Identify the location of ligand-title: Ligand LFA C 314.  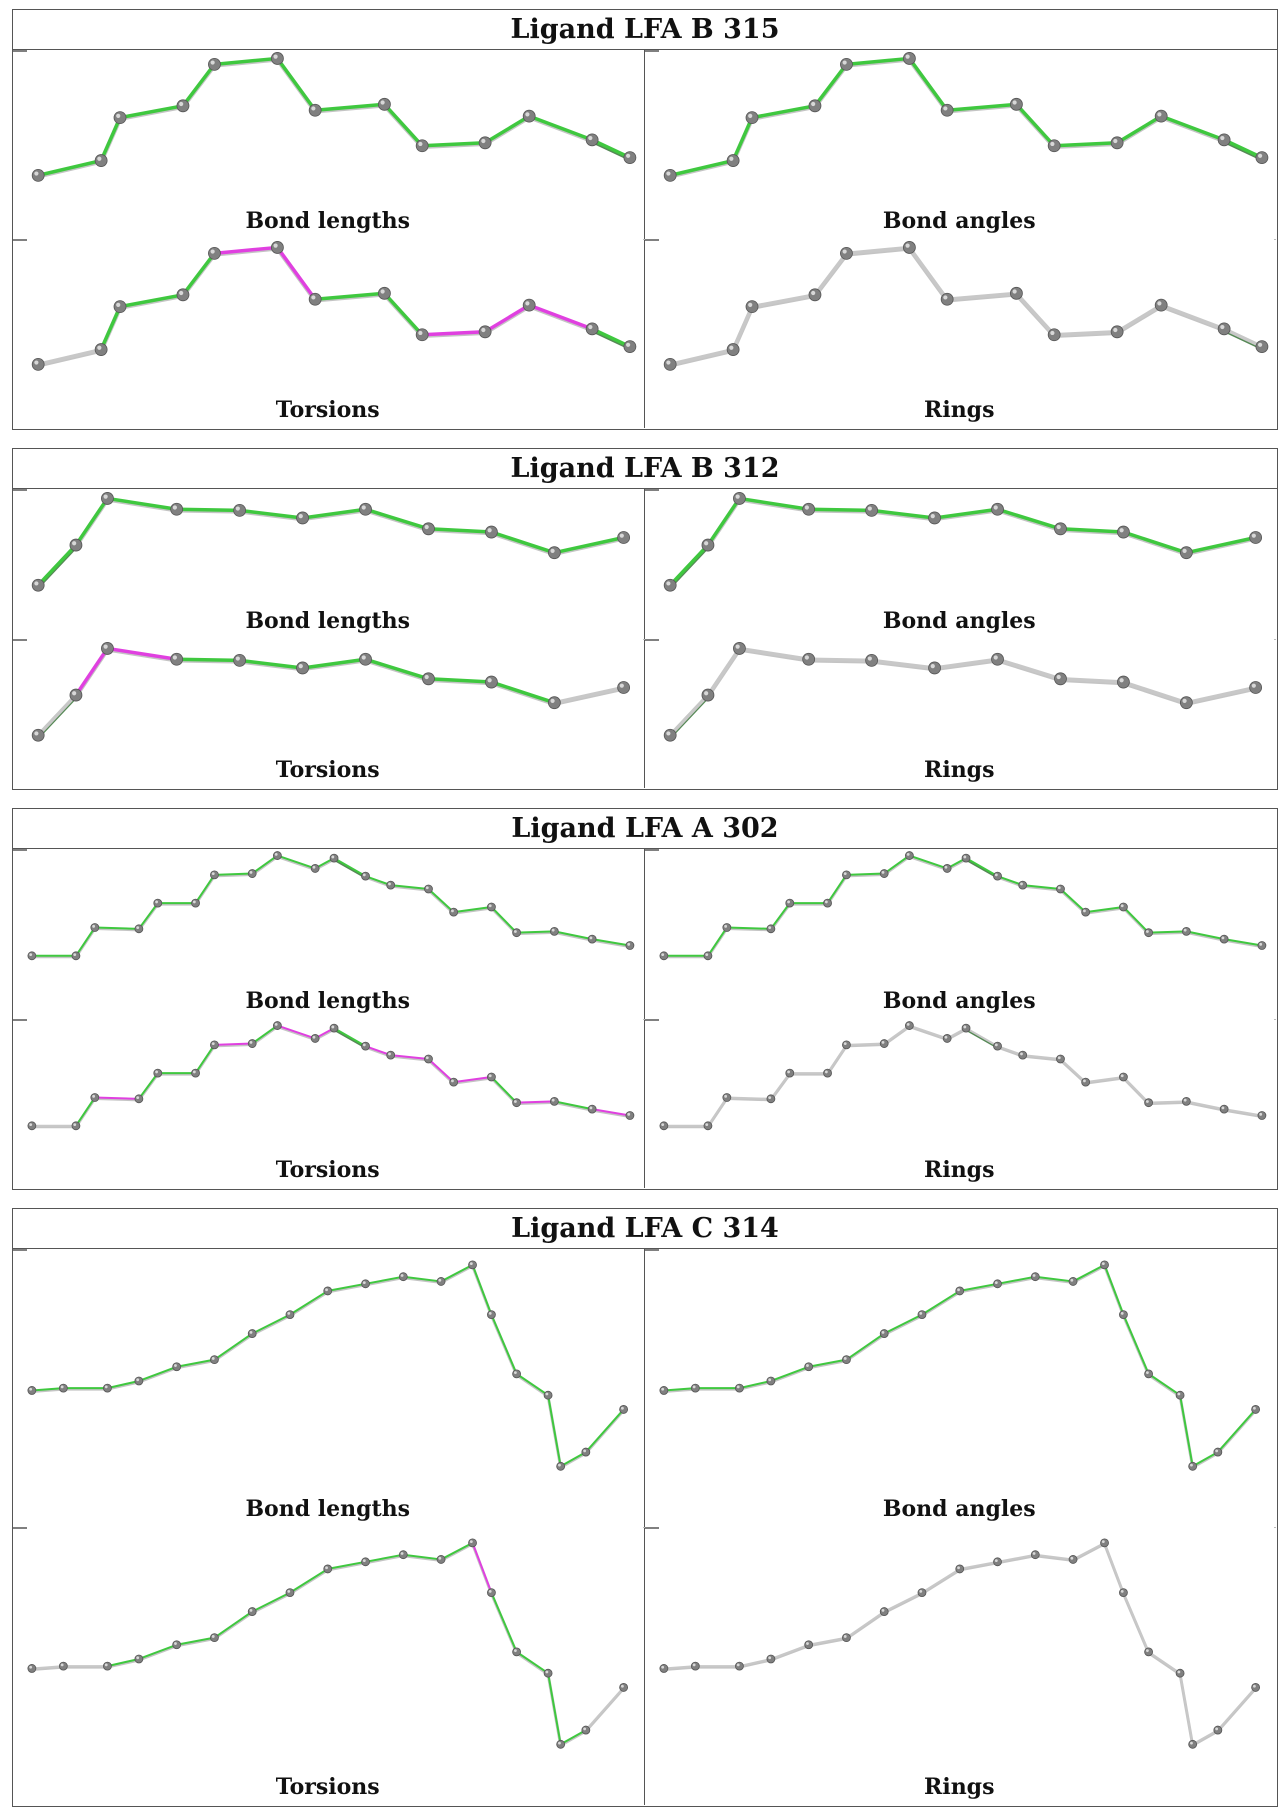
(645, 1229).